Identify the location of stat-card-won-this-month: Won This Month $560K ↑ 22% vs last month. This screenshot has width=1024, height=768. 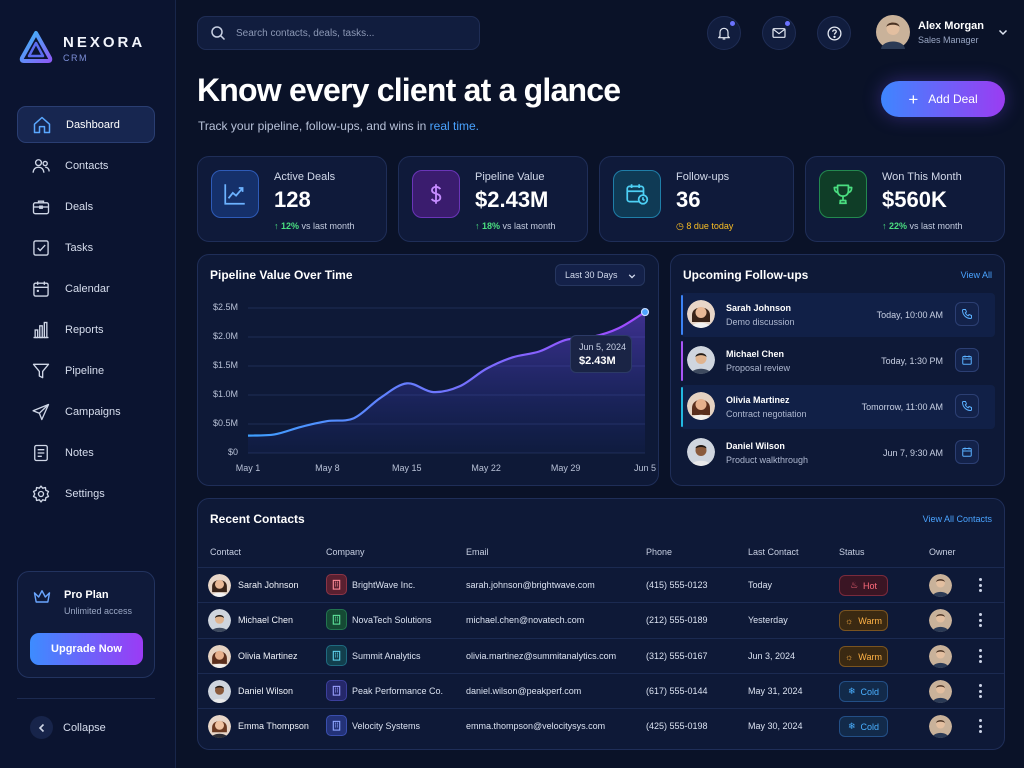
(905, 199).